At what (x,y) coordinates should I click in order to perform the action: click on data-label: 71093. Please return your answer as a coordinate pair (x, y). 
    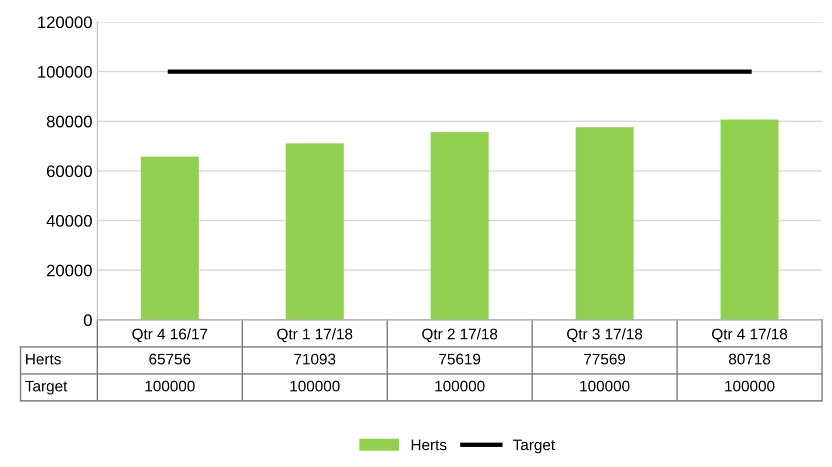
    Looking at the image, I should click on (315, 359).